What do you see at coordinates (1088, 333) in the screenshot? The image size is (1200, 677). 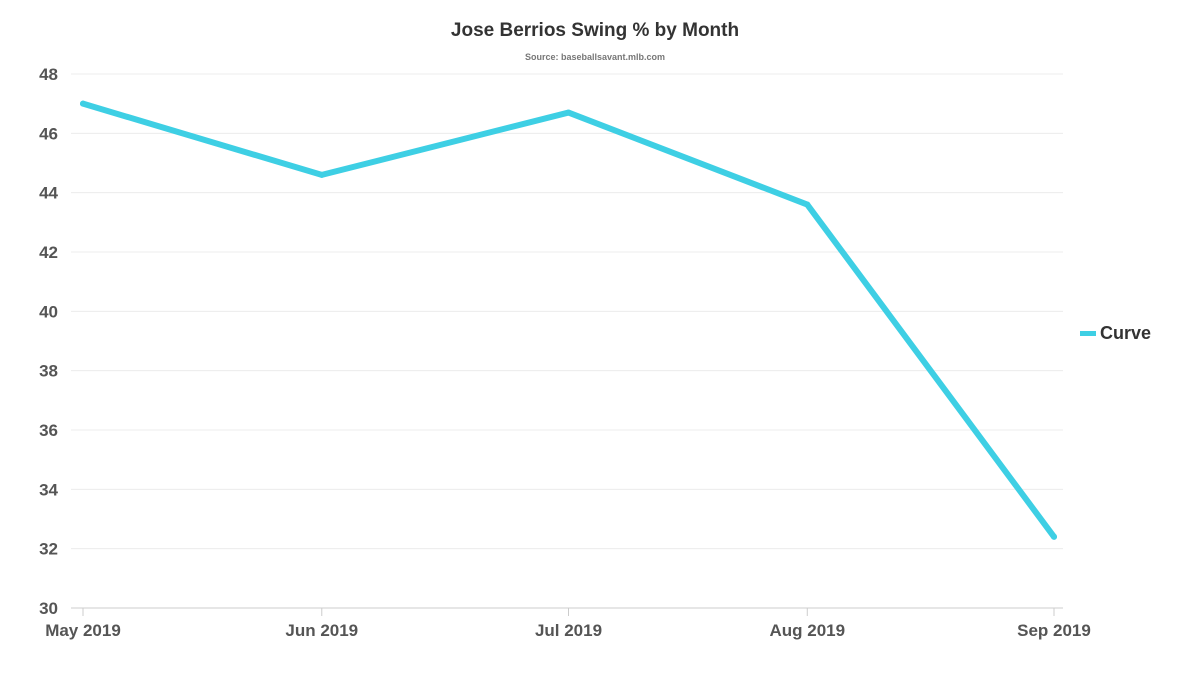 I see `legend-swatch` at bounding box center [1088, 333].